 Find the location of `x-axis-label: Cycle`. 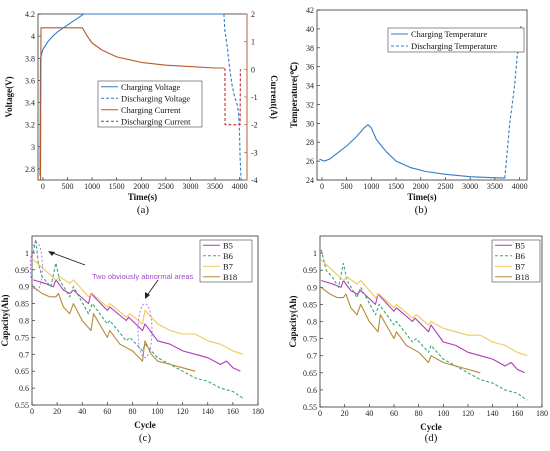

x-axis-label: Cycle is located at coordinates (431, 427).